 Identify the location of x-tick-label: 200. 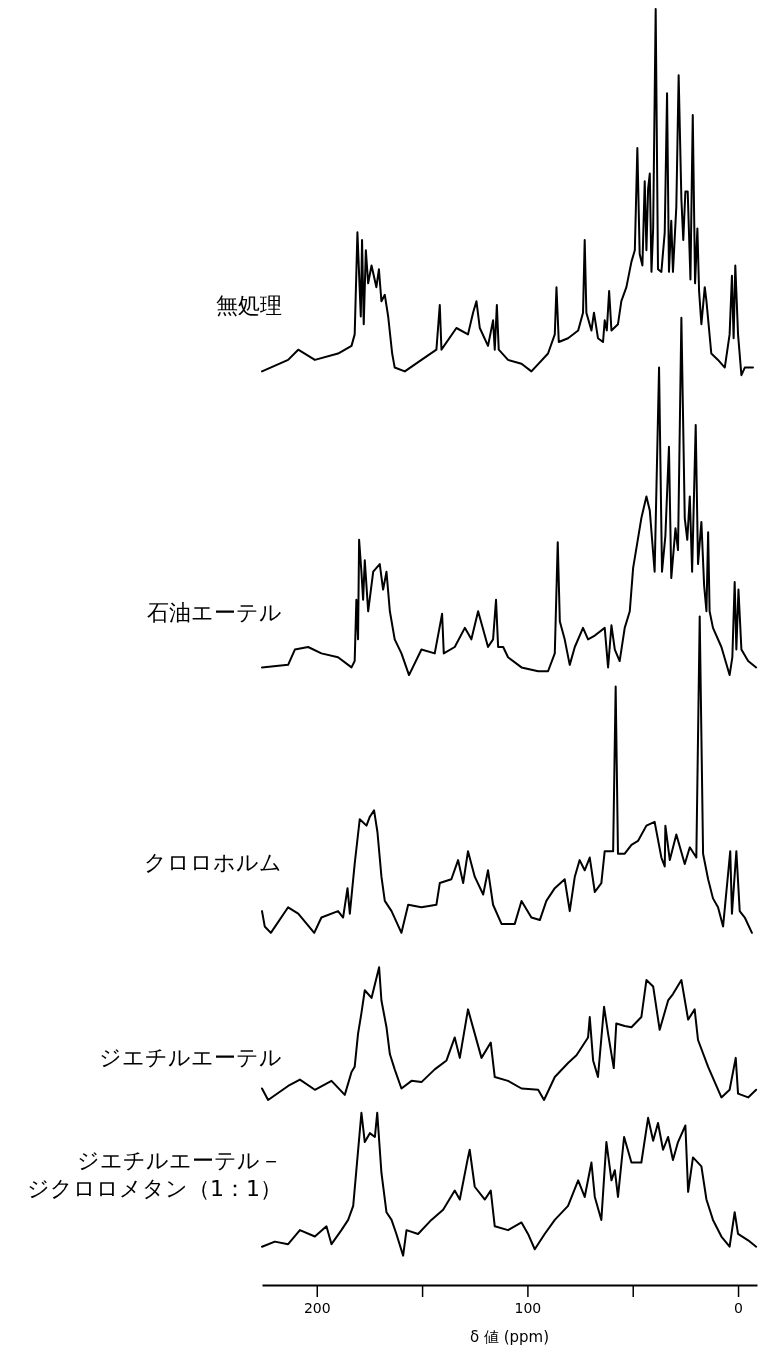
(317, 1307).